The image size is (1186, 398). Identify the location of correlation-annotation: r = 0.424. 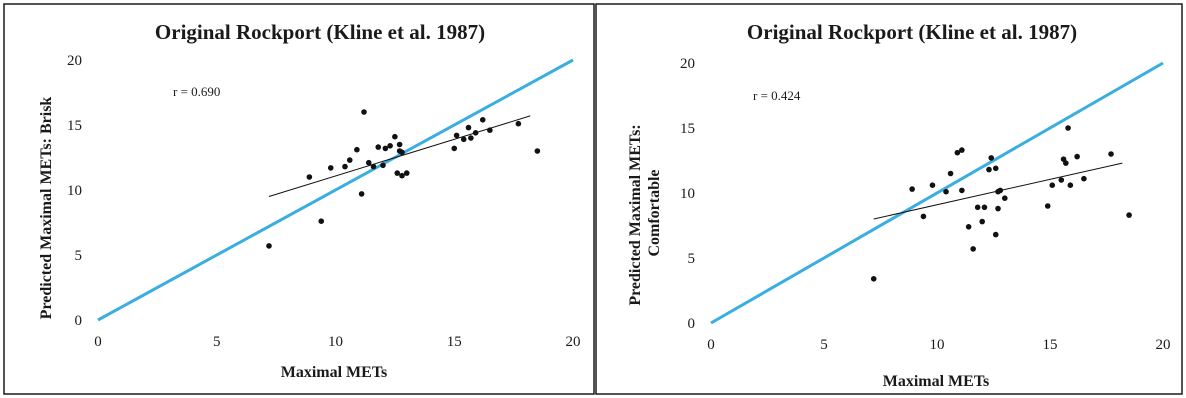
(777, 95).